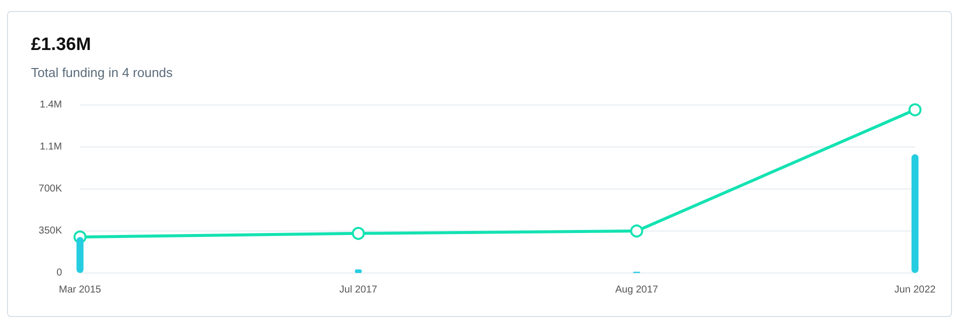 This screenshot has width=961, height=328. Describe the element at coordinates (50, 189) in the screenshot. I see `y-tick-label: 700K` at that location.